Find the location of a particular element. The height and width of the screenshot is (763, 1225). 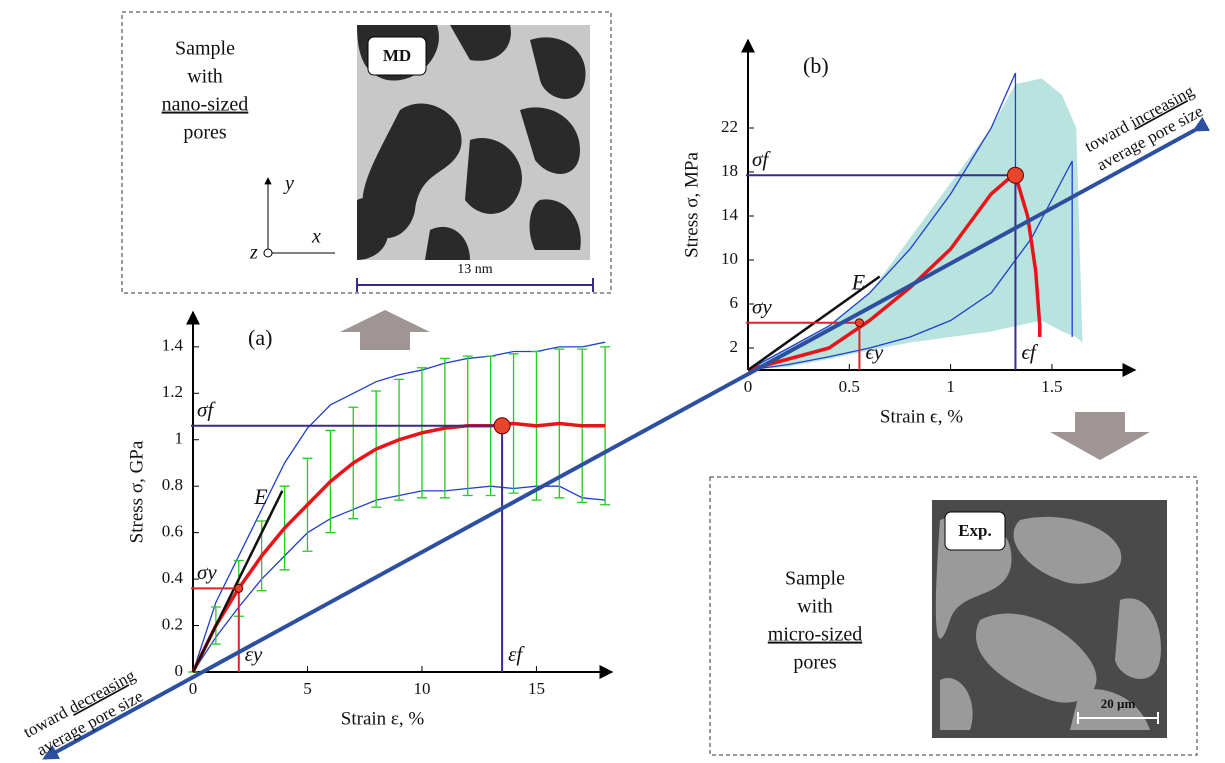

y-tick-label: 10 is located at coordinates (729, 258).